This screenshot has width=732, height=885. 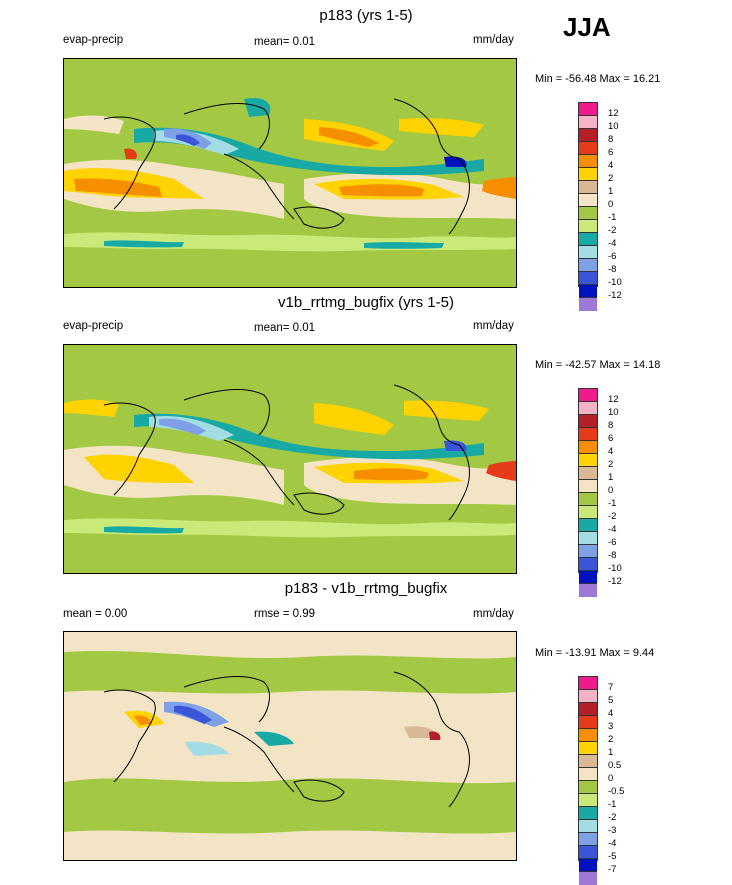 What do you see at coordinates (95, 614) in the screenshot?
I see `panel3-mean-label: mean = 0.00` at bounding box center [95, 614].